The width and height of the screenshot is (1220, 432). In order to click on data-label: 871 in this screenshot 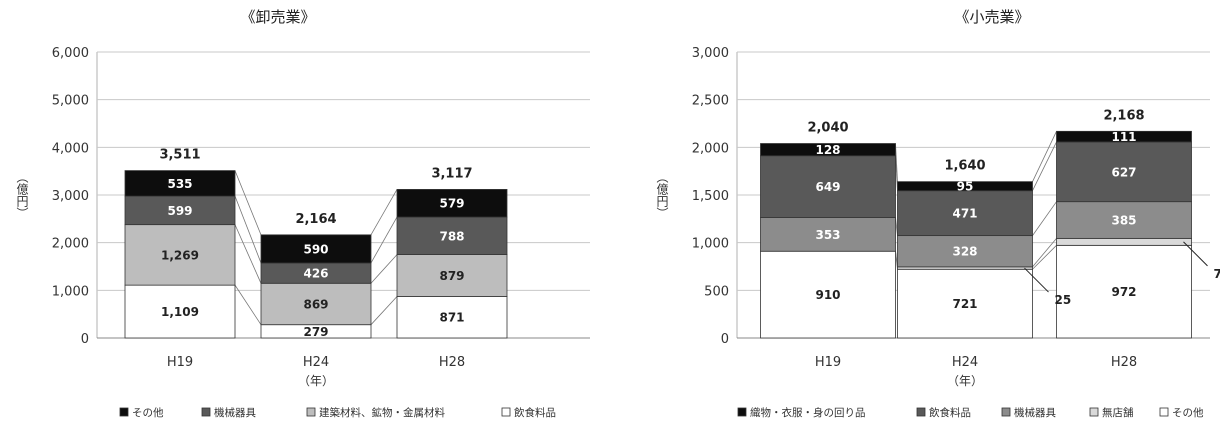, I will do `click(451, 318)`.